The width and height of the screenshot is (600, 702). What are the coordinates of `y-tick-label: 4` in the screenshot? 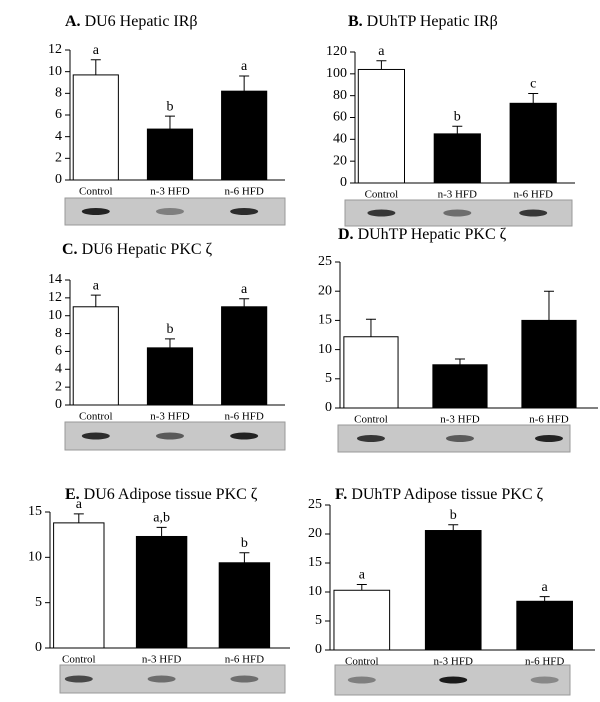 It's located at (58, 369).